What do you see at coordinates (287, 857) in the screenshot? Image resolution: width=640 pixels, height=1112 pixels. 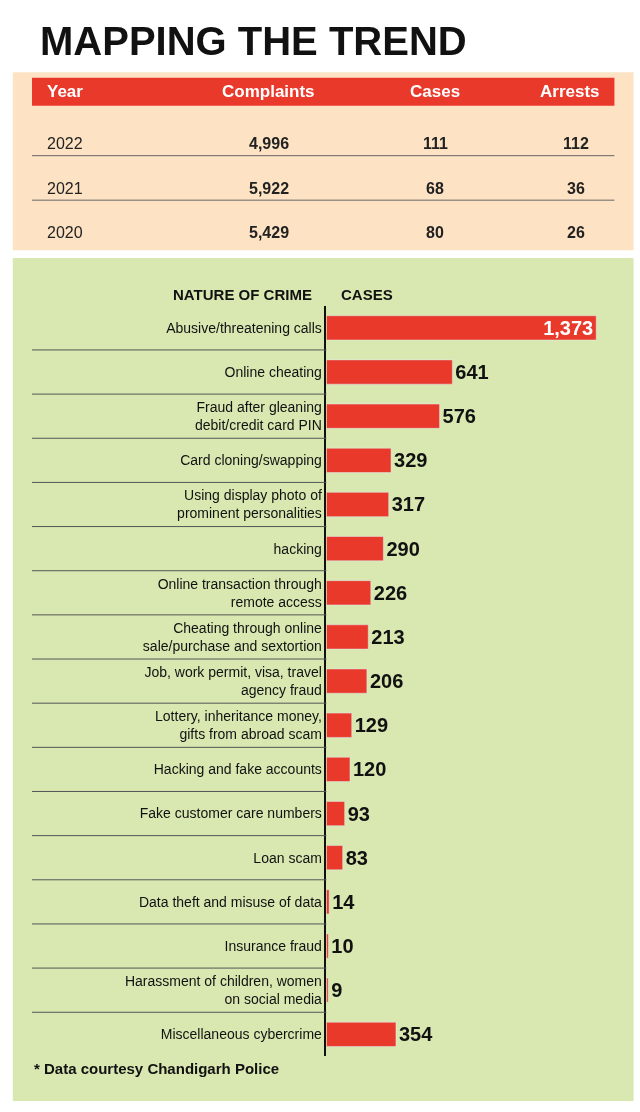 I see `y-tick-label: Loan scam` at bounding box center [287, 857].